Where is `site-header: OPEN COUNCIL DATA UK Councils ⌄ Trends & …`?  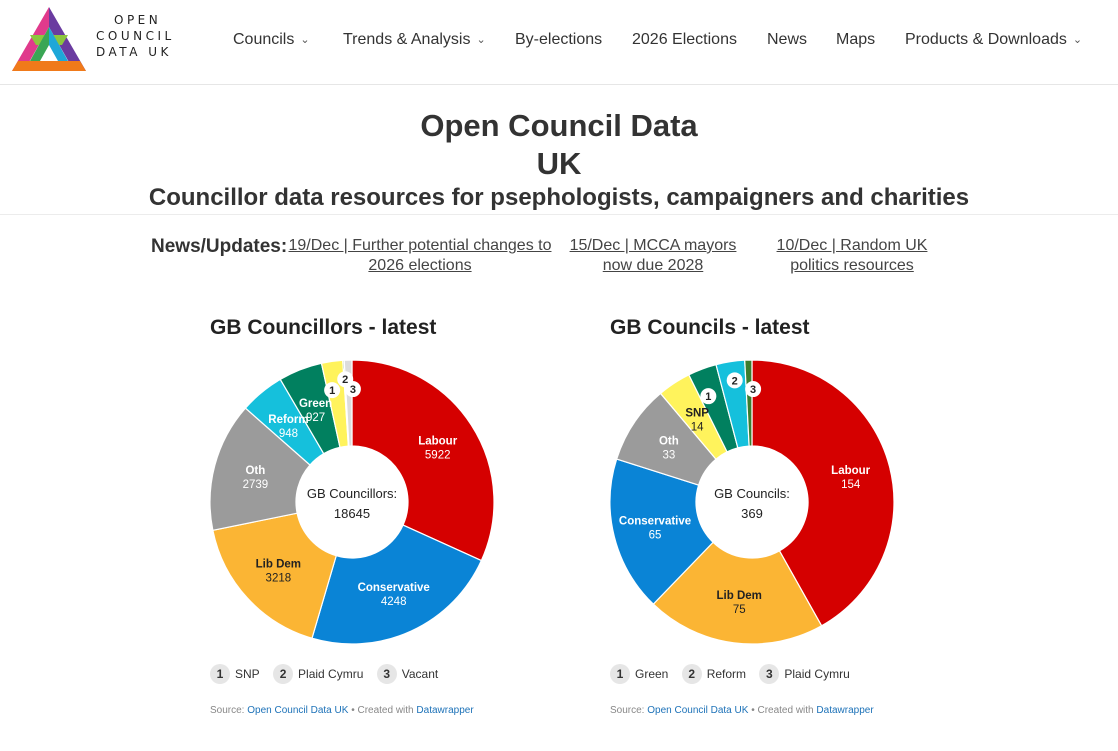 site-header: OPEN COUNCIL DATA UK Councils ⌄ Trends & … is located at coordinates (559, 42).